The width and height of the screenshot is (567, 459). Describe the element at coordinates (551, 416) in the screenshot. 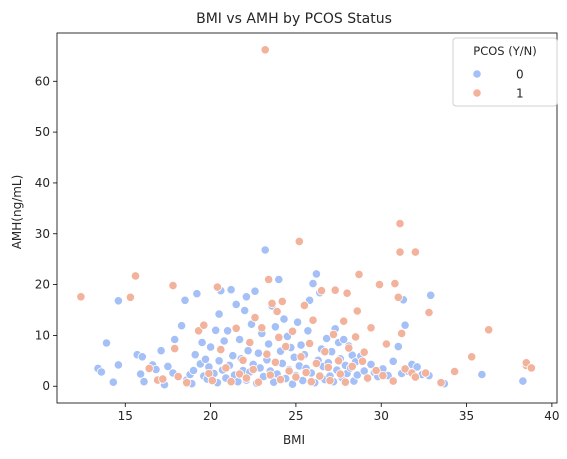

I see `x-tick-label: 40` at that location.